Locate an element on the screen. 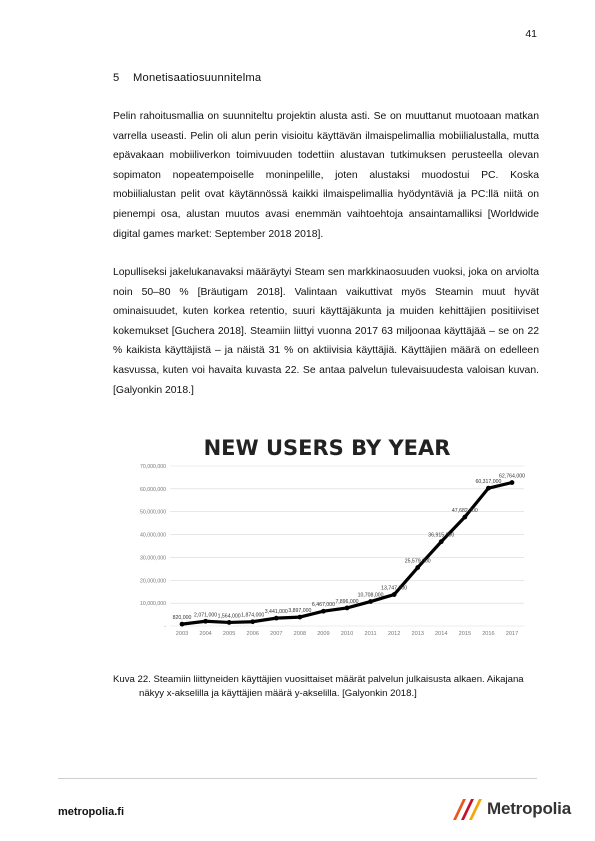 The width and height of the screenshot is (595, 841). data-label: 13,747,000 is located at coordinates (394, 589).